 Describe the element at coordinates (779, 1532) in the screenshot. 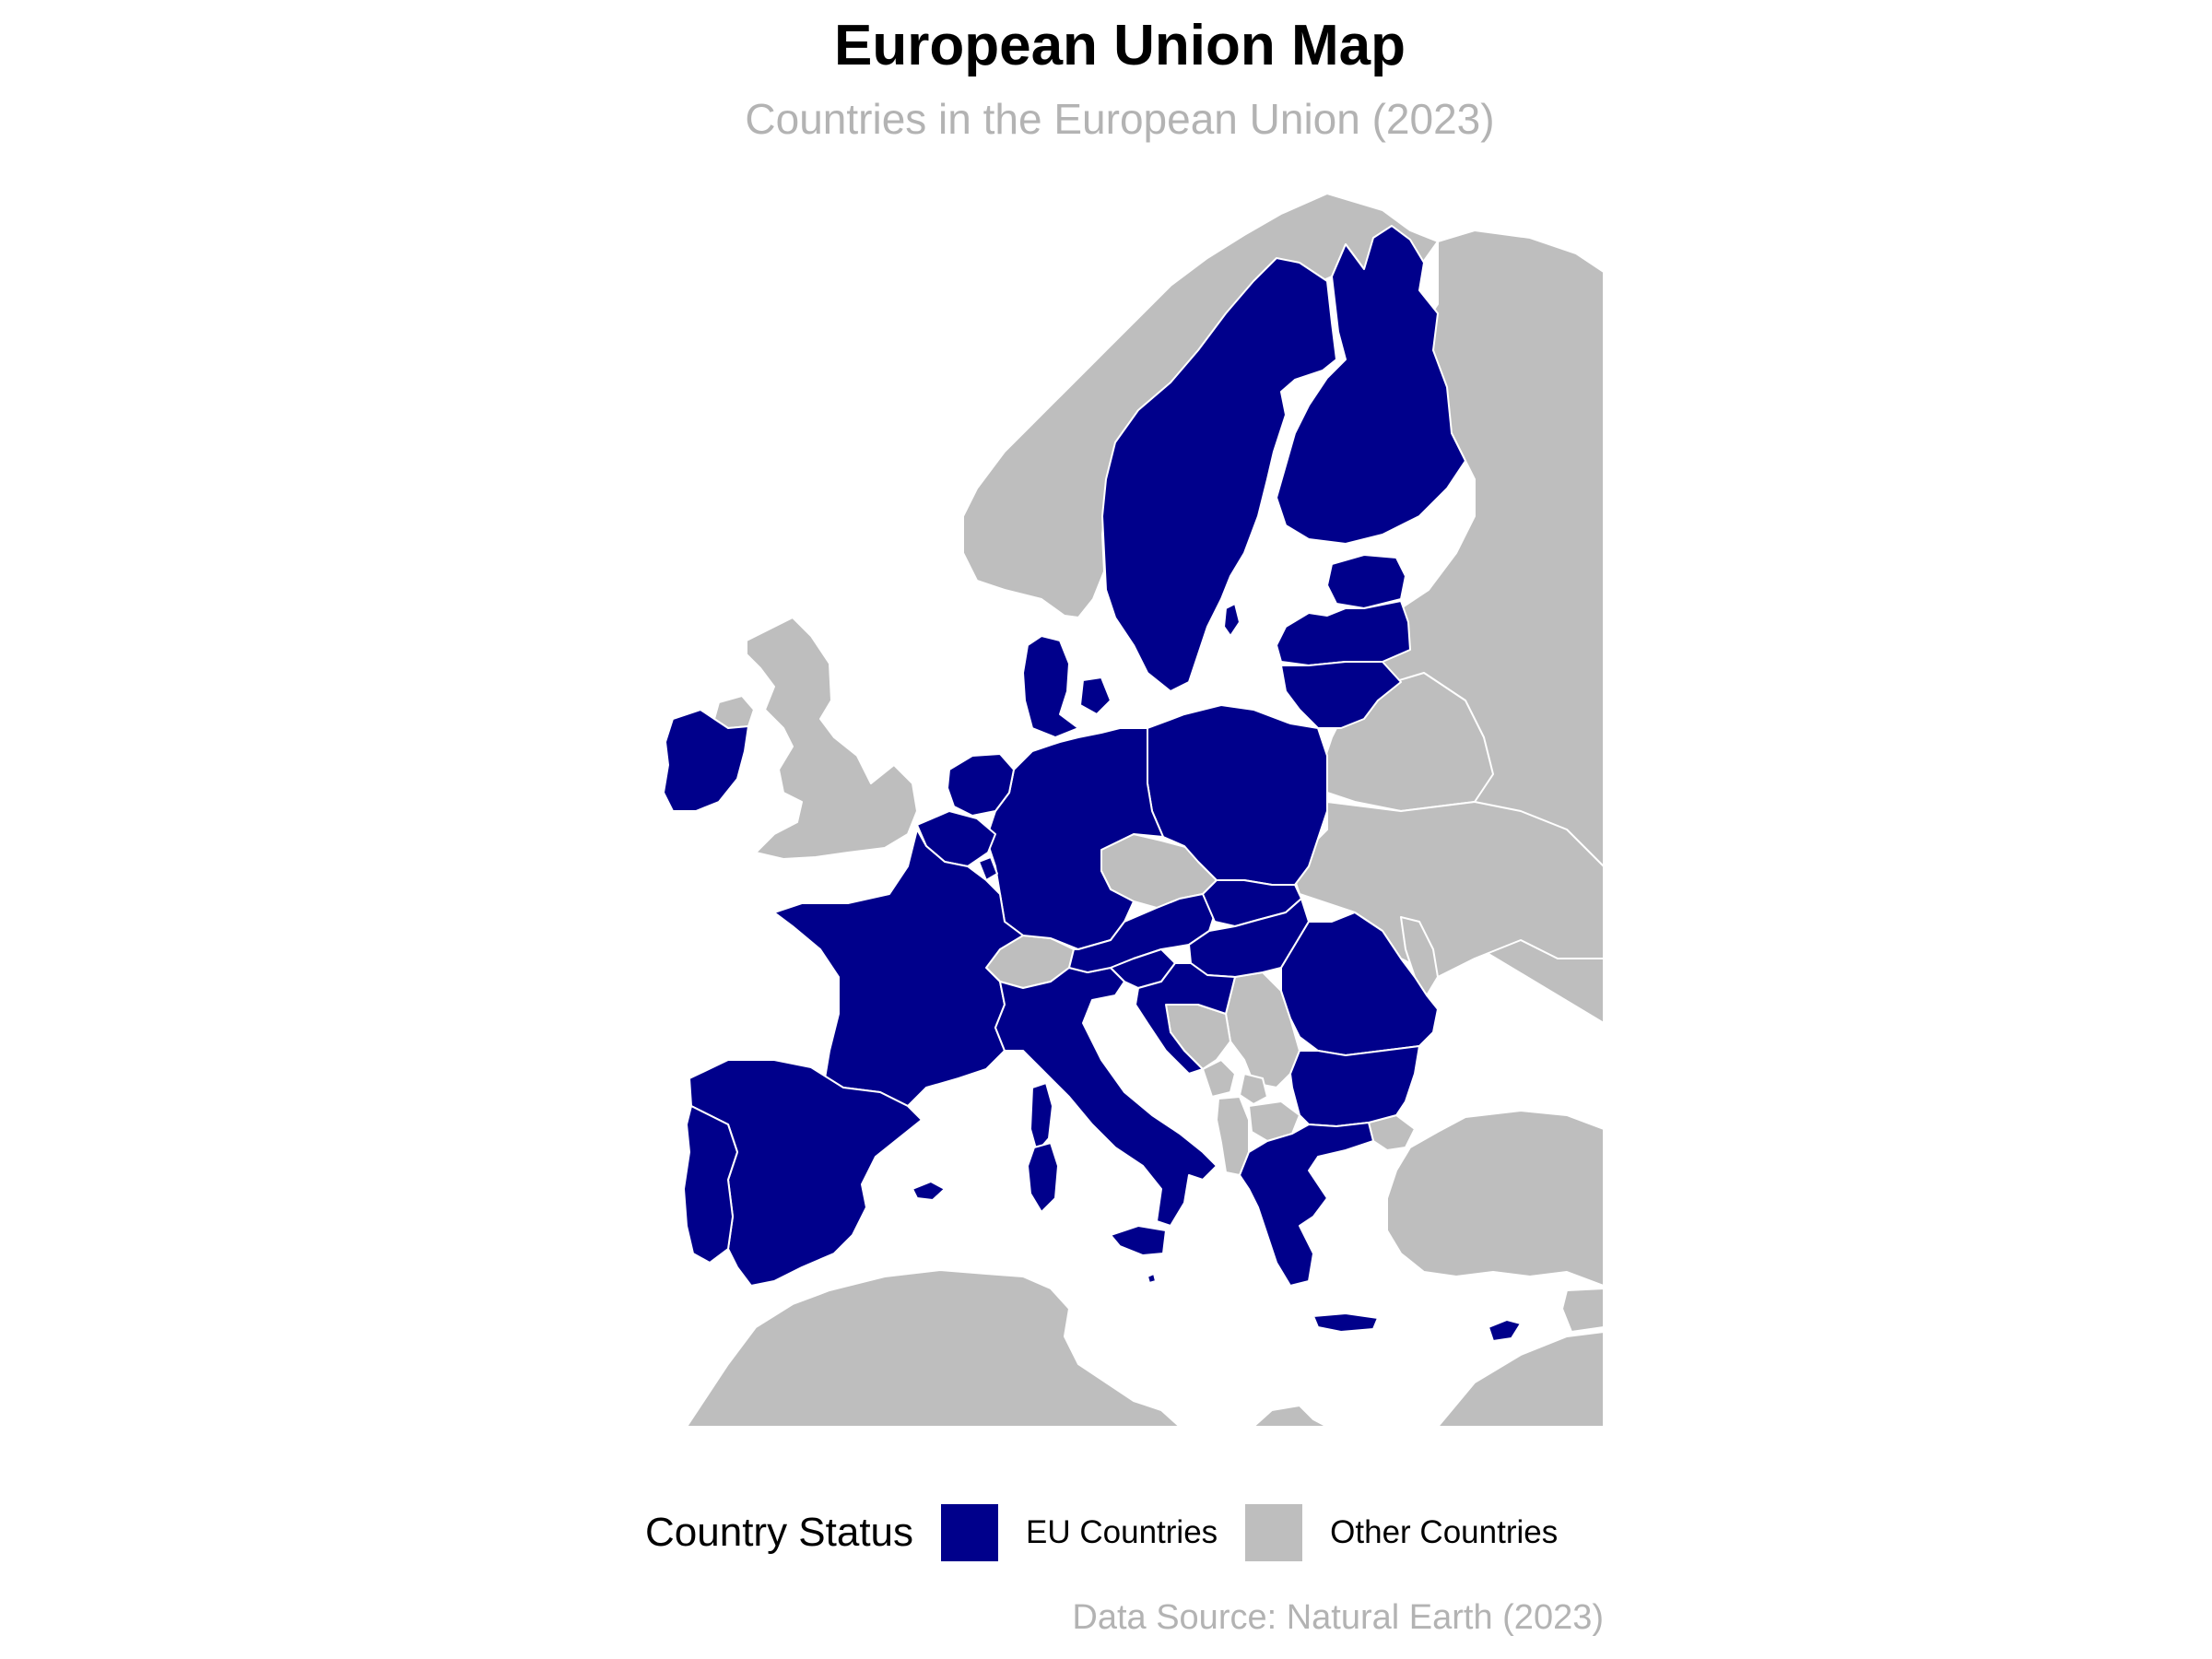

I see `legend-title: Country Status` at that location.